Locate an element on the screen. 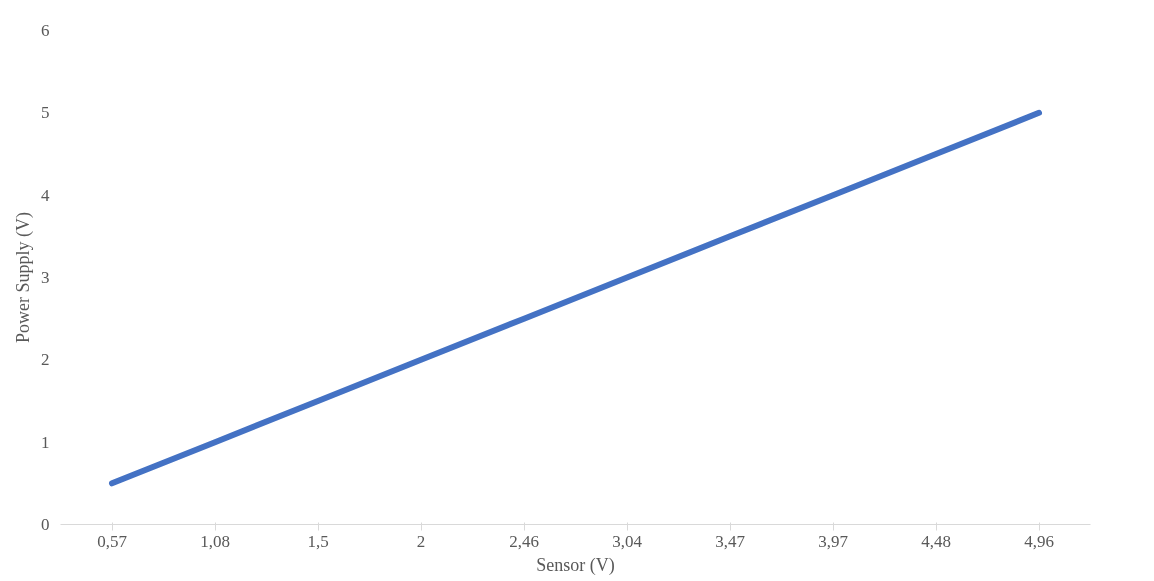  x-tick-label: 0,57 is located at coordinates (112, 541).